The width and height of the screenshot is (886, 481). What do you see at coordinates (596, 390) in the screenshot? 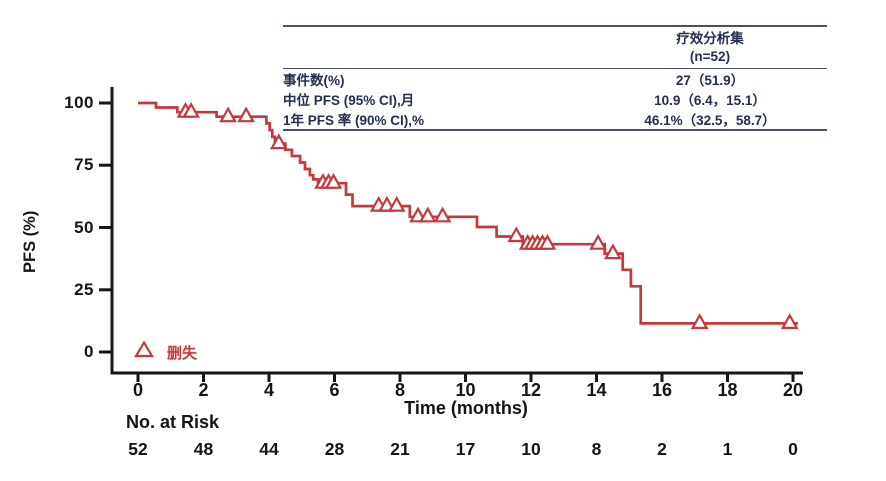
I see `x-tick-label: 14` at bounding box center [596, 390].